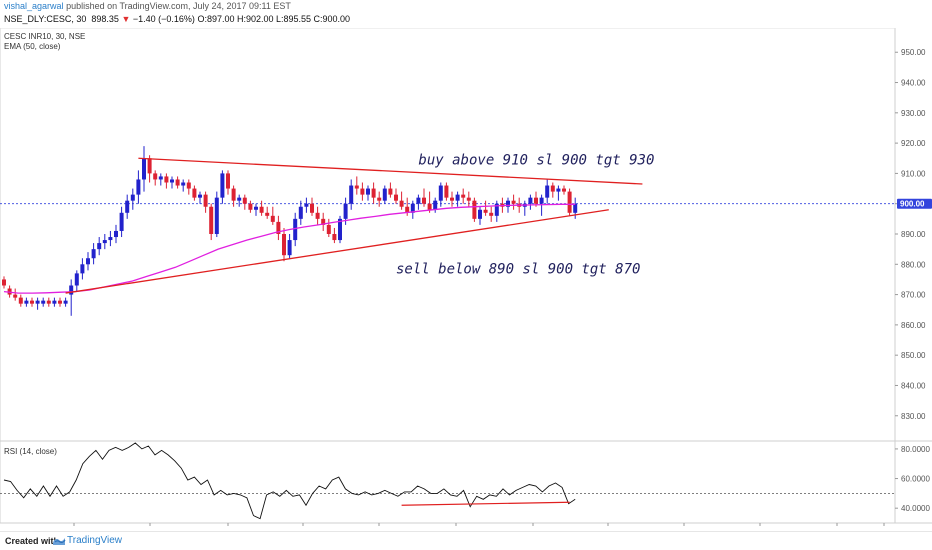 The image size is (932, 550). I want to click on upper-trend-line, so click(390, 171).